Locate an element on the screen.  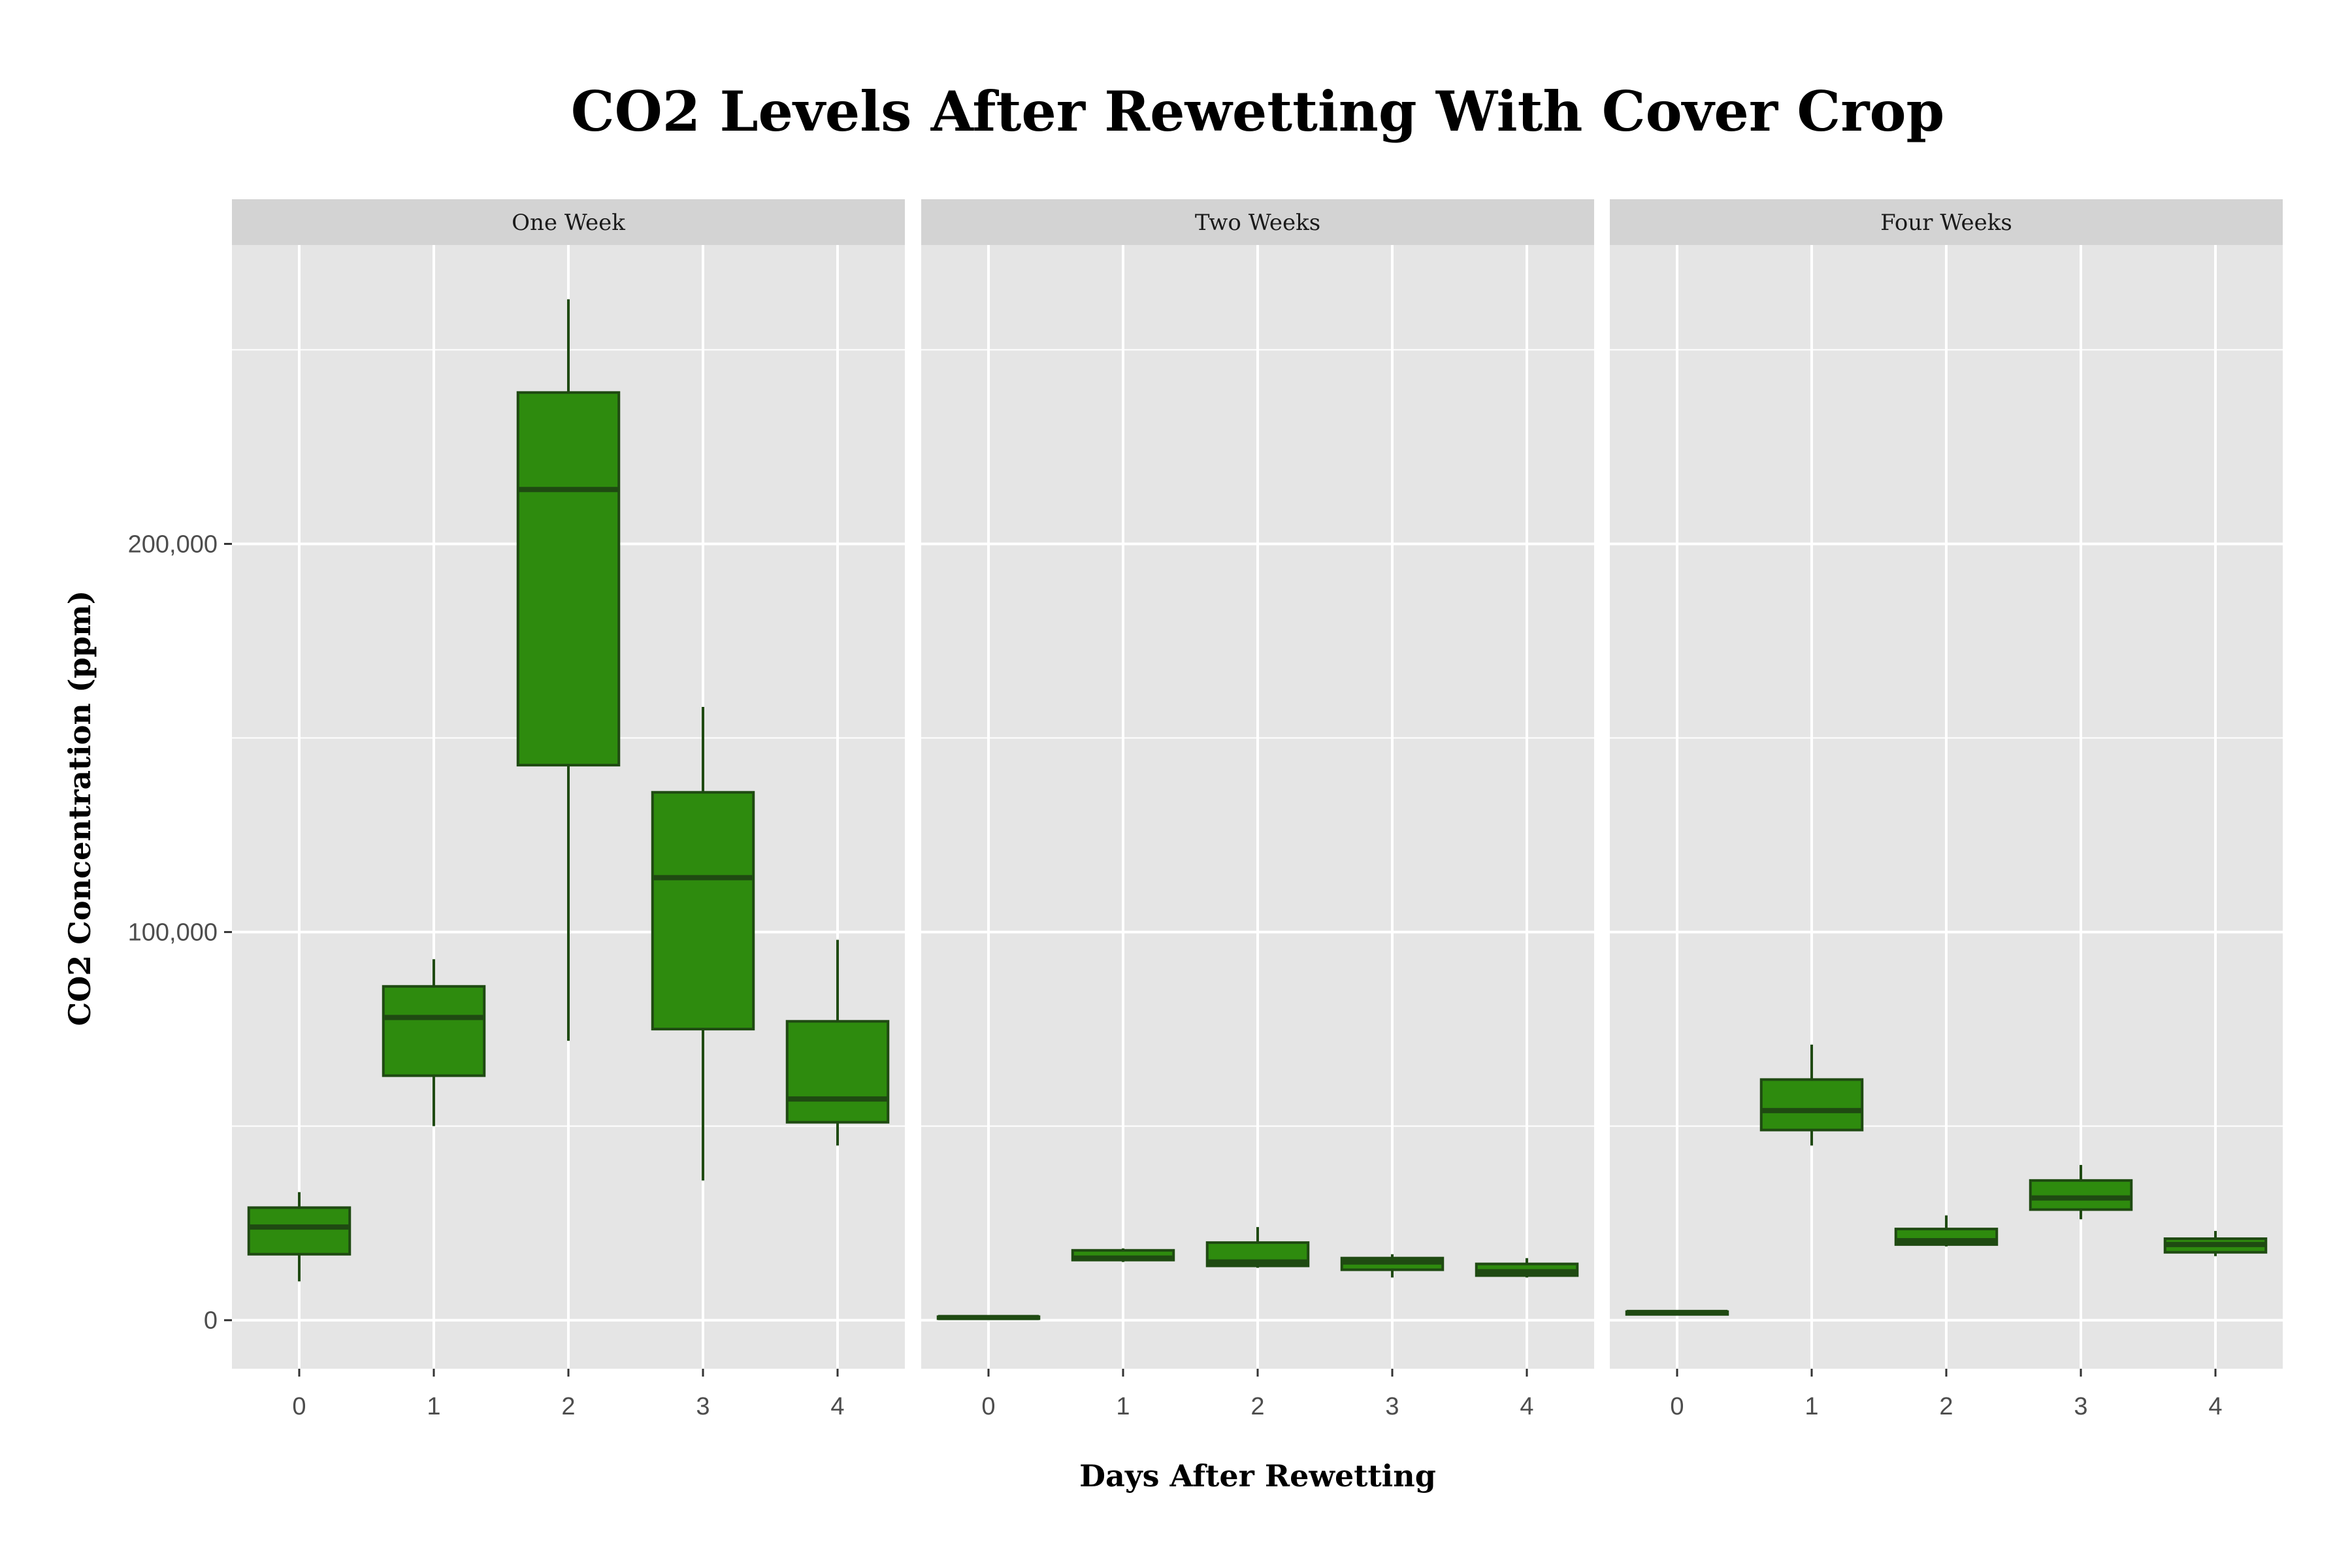
y-axis: 0 100,000 200,000 is located at coordinates (180, 933).